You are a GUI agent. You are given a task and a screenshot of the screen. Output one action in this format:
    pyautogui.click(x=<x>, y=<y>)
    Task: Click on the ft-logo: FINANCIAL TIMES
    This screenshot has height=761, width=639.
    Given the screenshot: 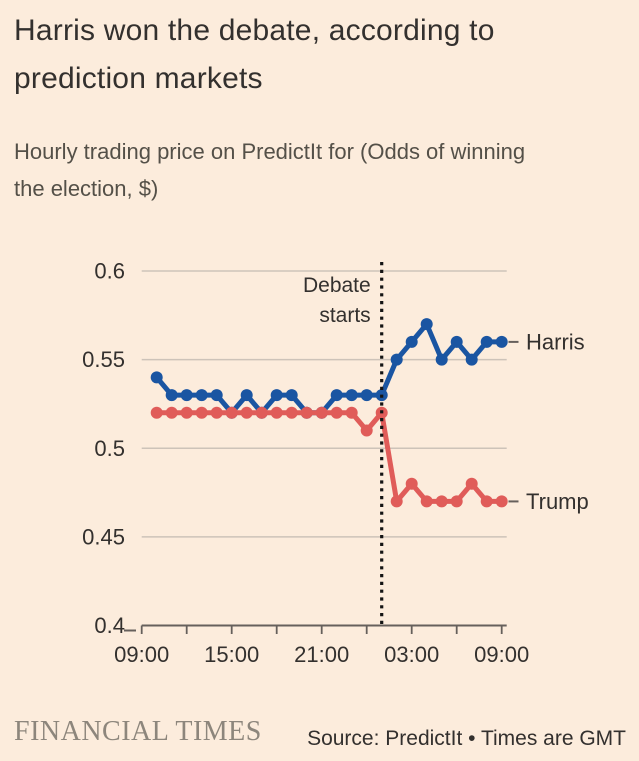 What is the action you would take?
    pyautogui.click(x=138, y=731)
    